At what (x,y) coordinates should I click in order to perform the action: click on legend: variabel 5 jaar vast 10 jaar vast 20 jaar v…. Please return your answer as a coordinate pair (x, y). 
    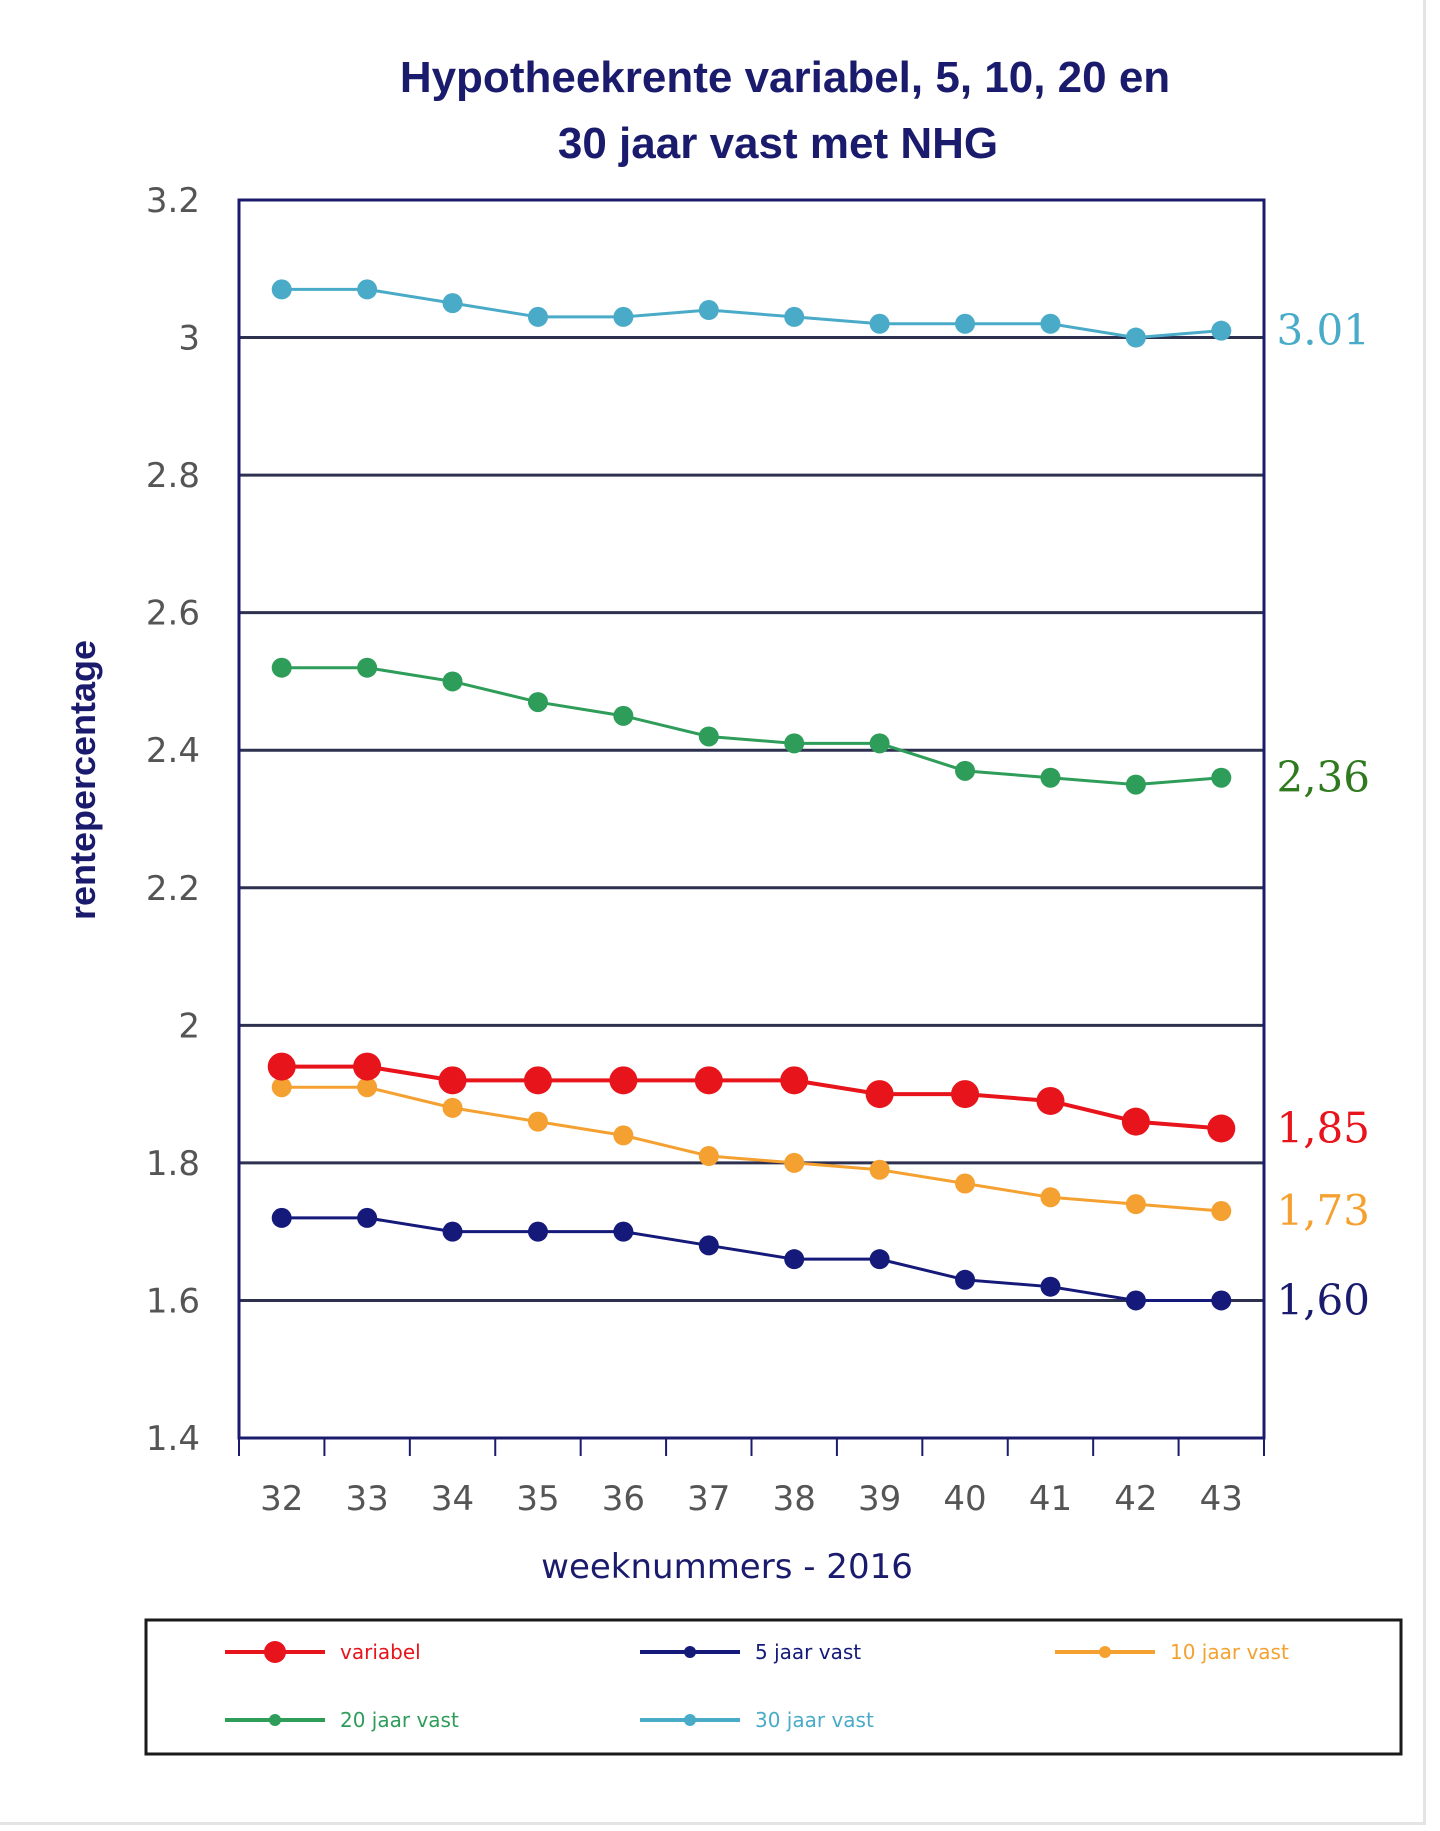
    Looking at the image, I should click on (757, 1686).